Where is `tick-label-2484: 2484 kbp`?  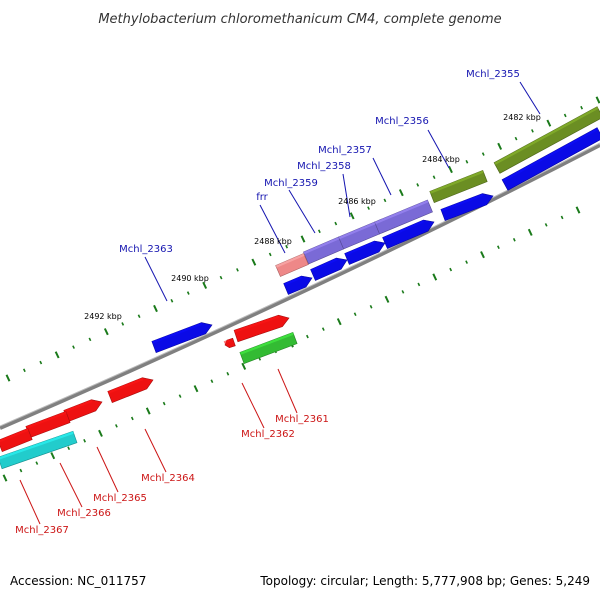 tick-label-2484: 2484 kbp is located at coordinates (441, 159).